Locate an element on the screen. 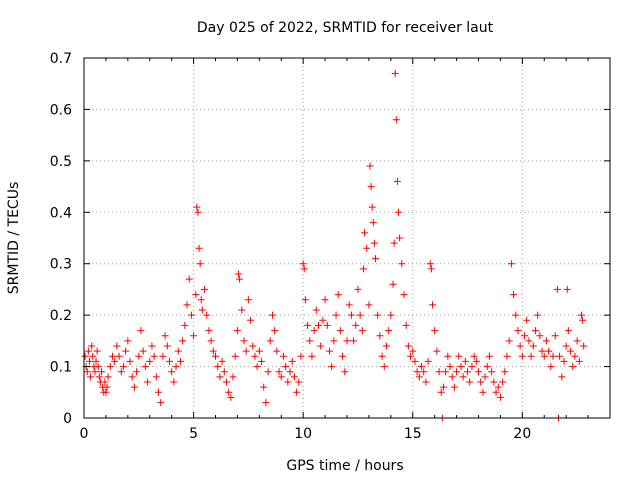 Image resolution: width=640 pixels, height=480 pixels. y-tick-label: 0.6 is located at coordinates (61, 110).